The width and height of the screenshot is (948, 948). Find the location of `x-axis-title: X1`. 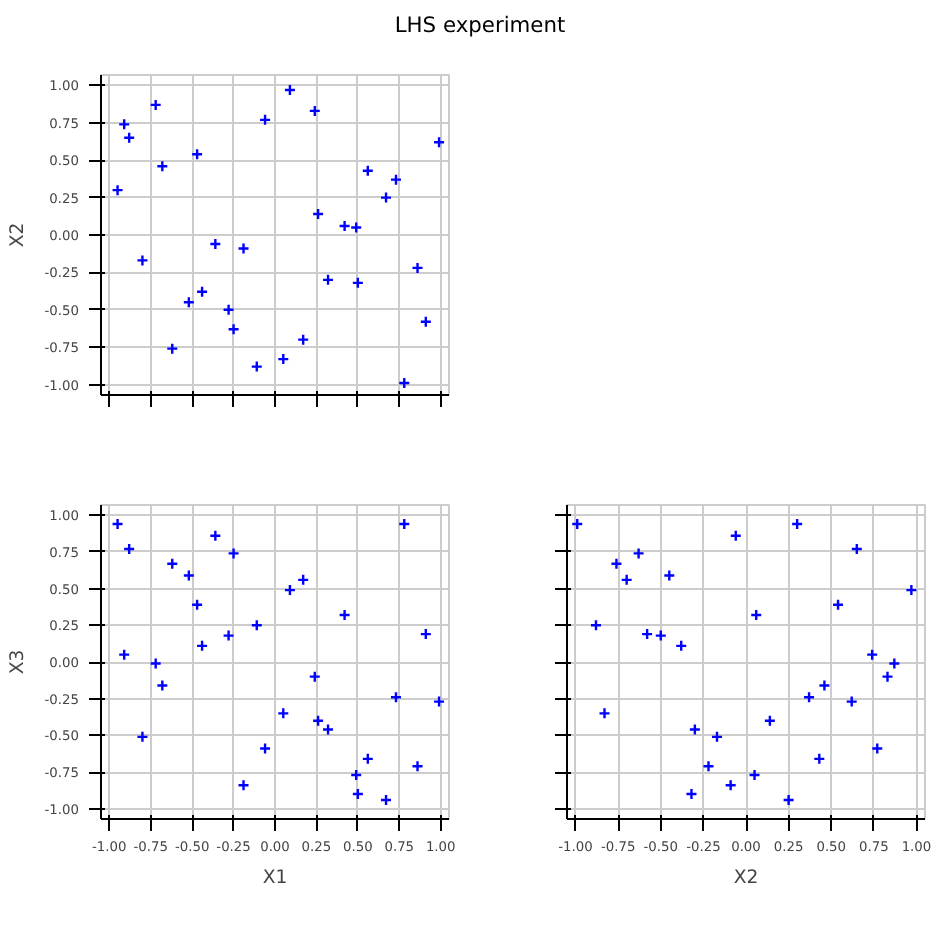

x-axis-title: X1 is located at coordinates (275, 878).